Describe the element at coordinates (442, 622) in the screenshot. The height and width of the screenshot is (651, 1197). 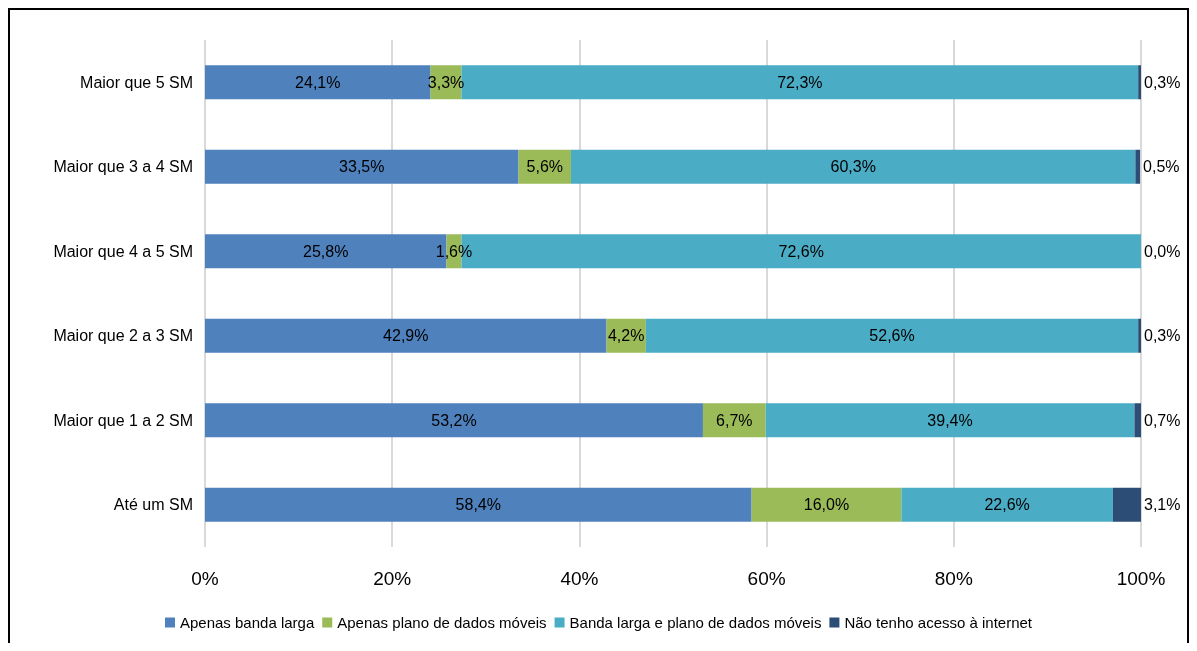
I see `legend-label: Apenas plano de dados móveis` at that location.